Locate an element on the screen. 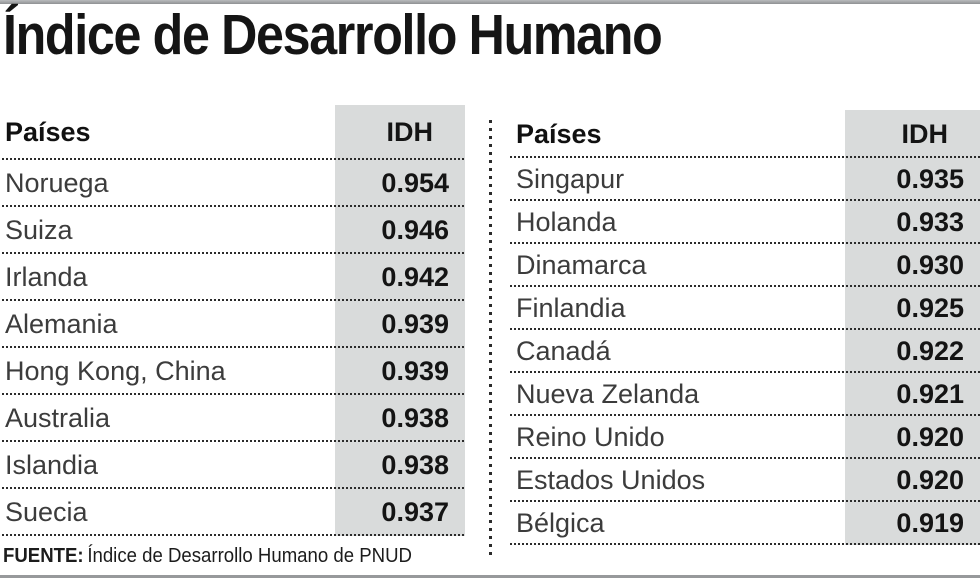  country-name: Bélgica is located at coordinates (560, 523).